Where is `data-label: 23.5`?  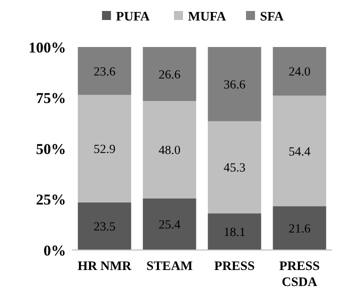 data-label: 23.5 is located at coordinates (105, 227).